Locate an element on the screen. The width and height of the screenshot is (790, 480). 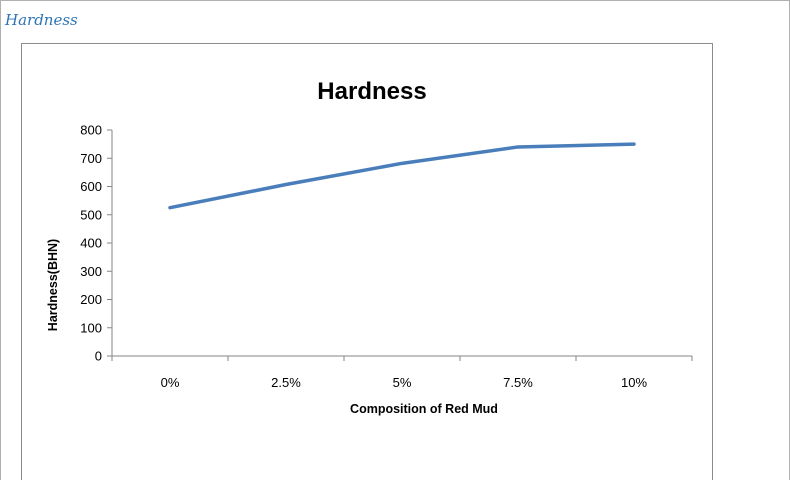
x-tick-label: 0% is located at coordinates (170, 382).